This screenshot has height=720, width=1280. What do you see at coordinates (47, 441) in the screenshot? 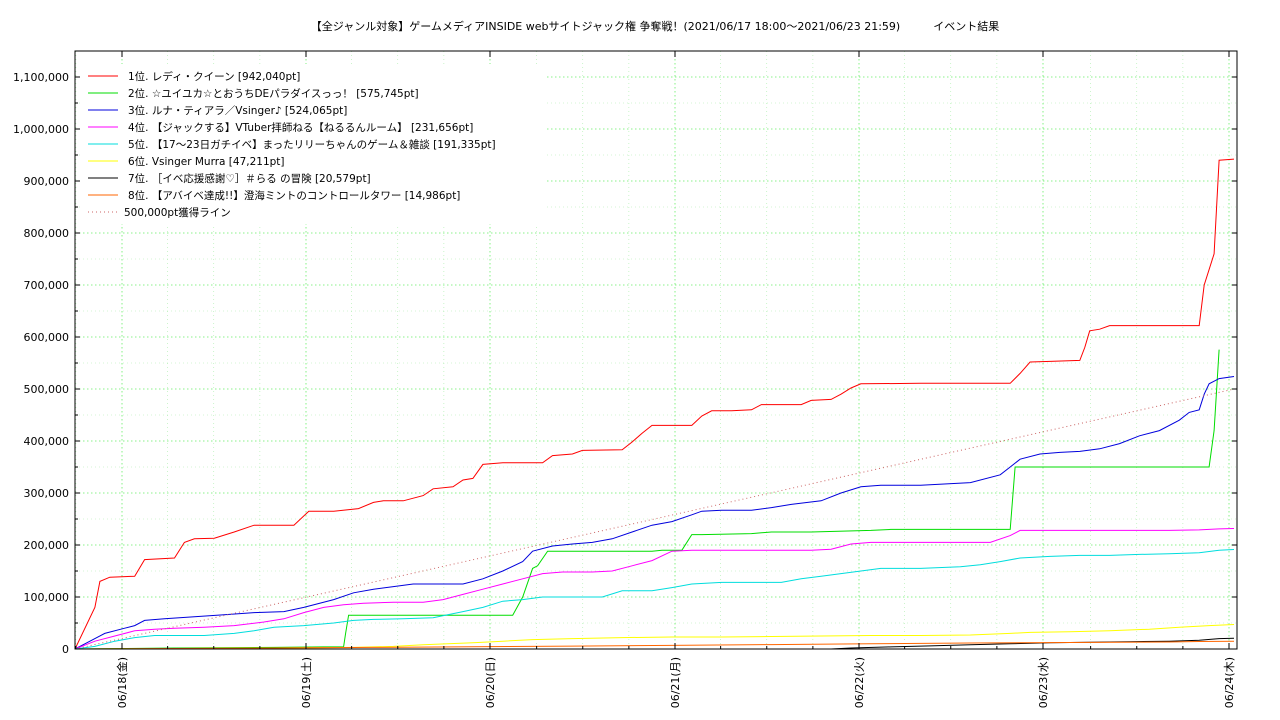
I see `y-tick-label: 400,000` at bounding box center [47, 441].